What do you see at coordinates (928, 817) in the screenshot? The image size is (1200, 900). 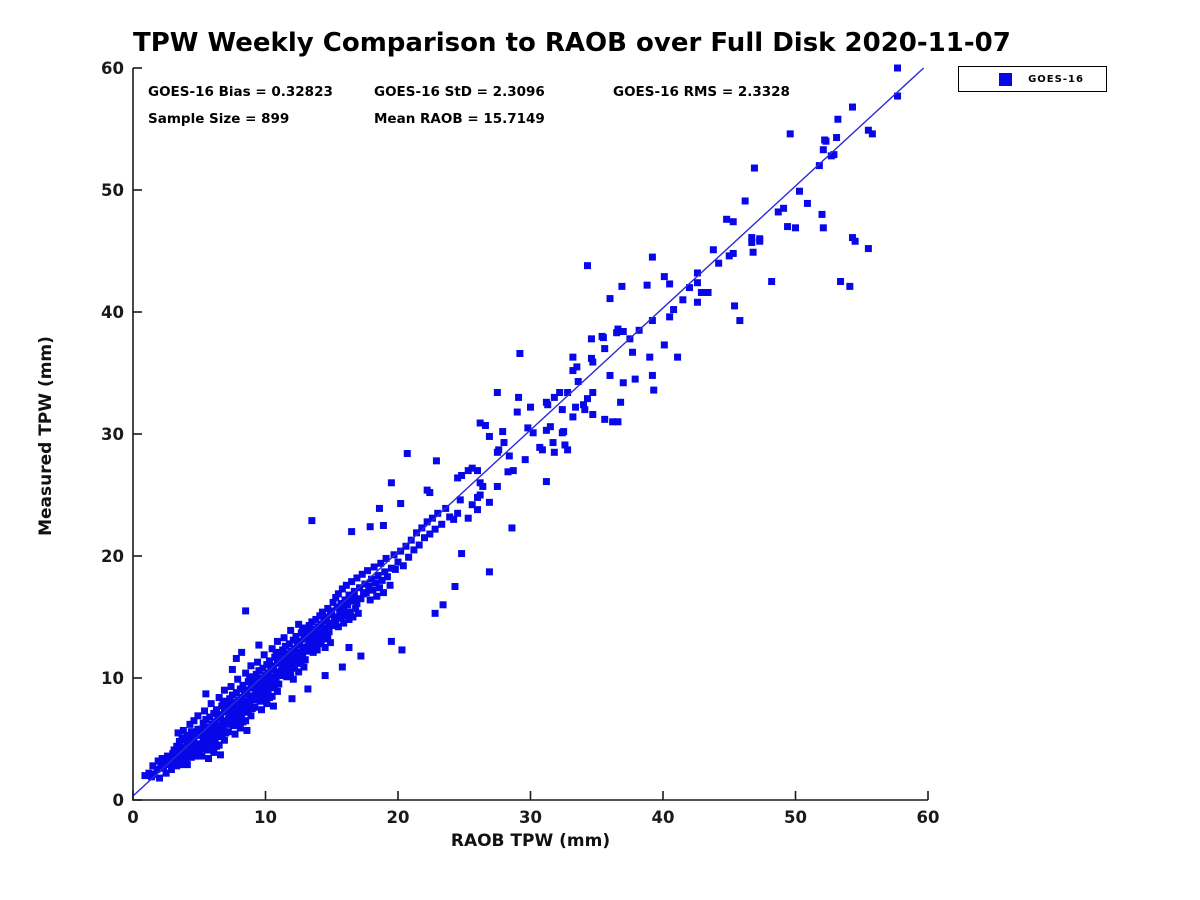 I see `x-tick-label: 60` at bounding box center [928, 817].